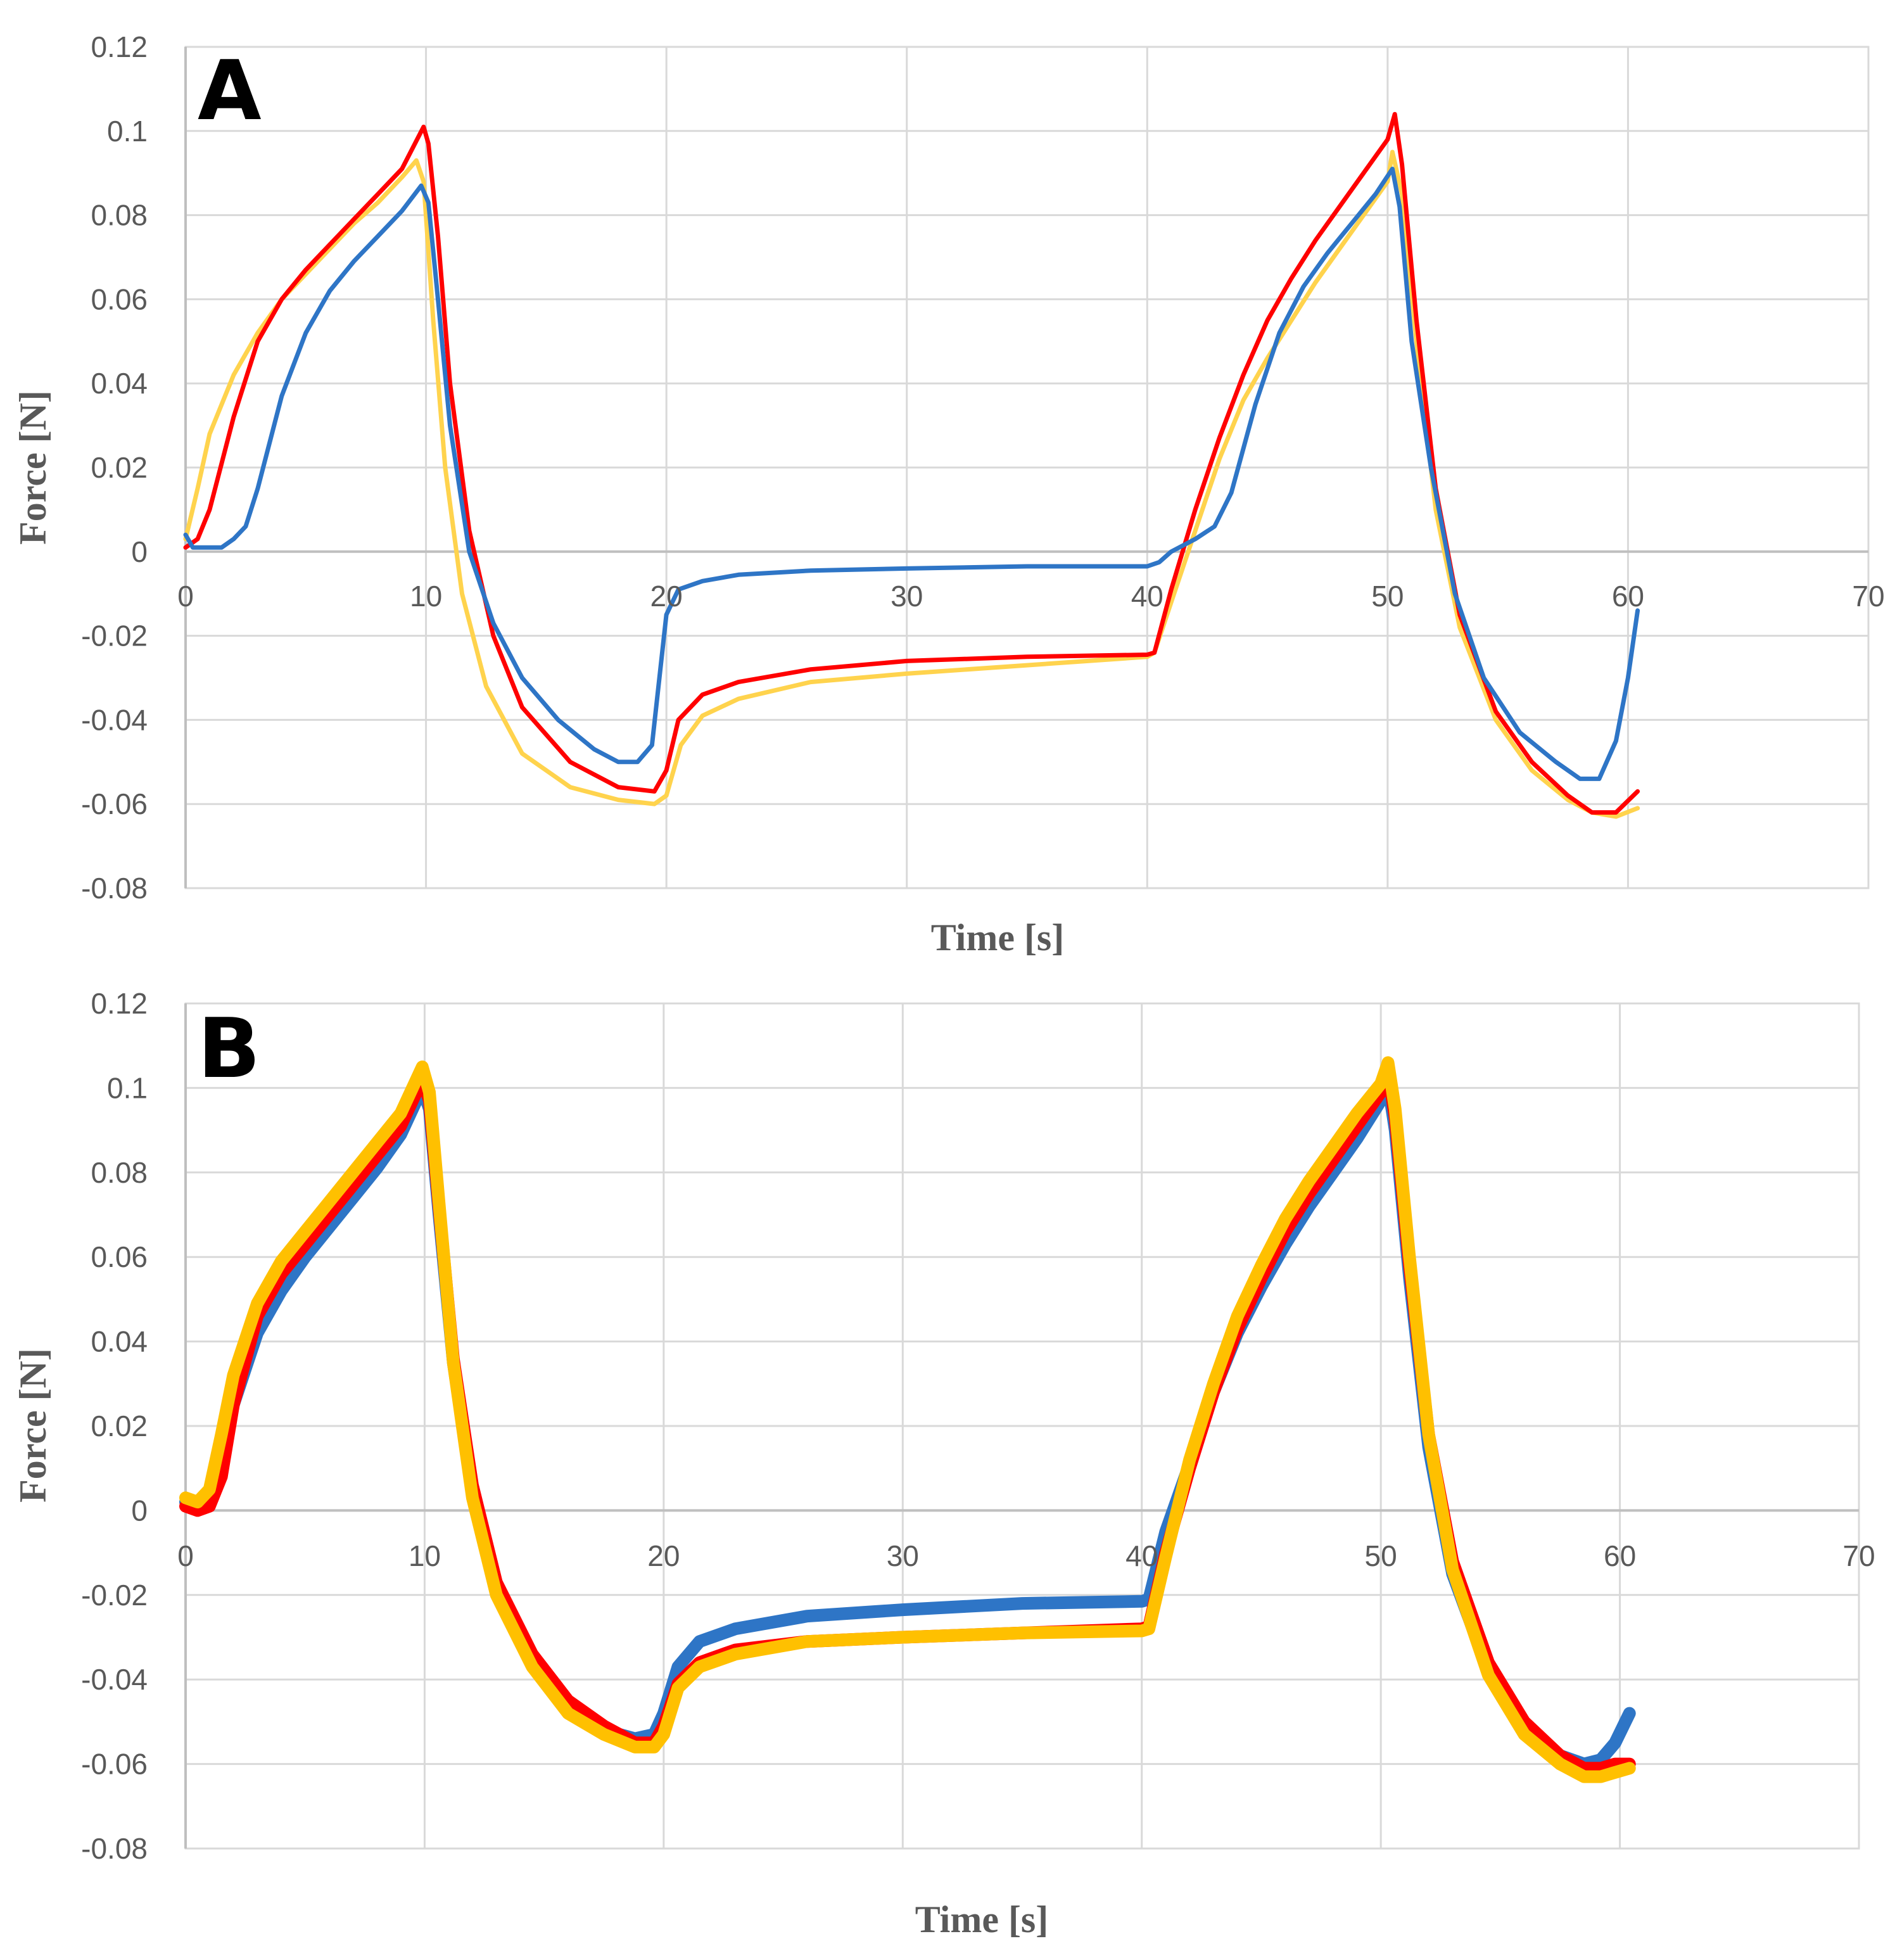  Describe the element at coordinates (1620, 1555) in the screenshot. I see `panel-b-x-tick-label: 60` at that location.